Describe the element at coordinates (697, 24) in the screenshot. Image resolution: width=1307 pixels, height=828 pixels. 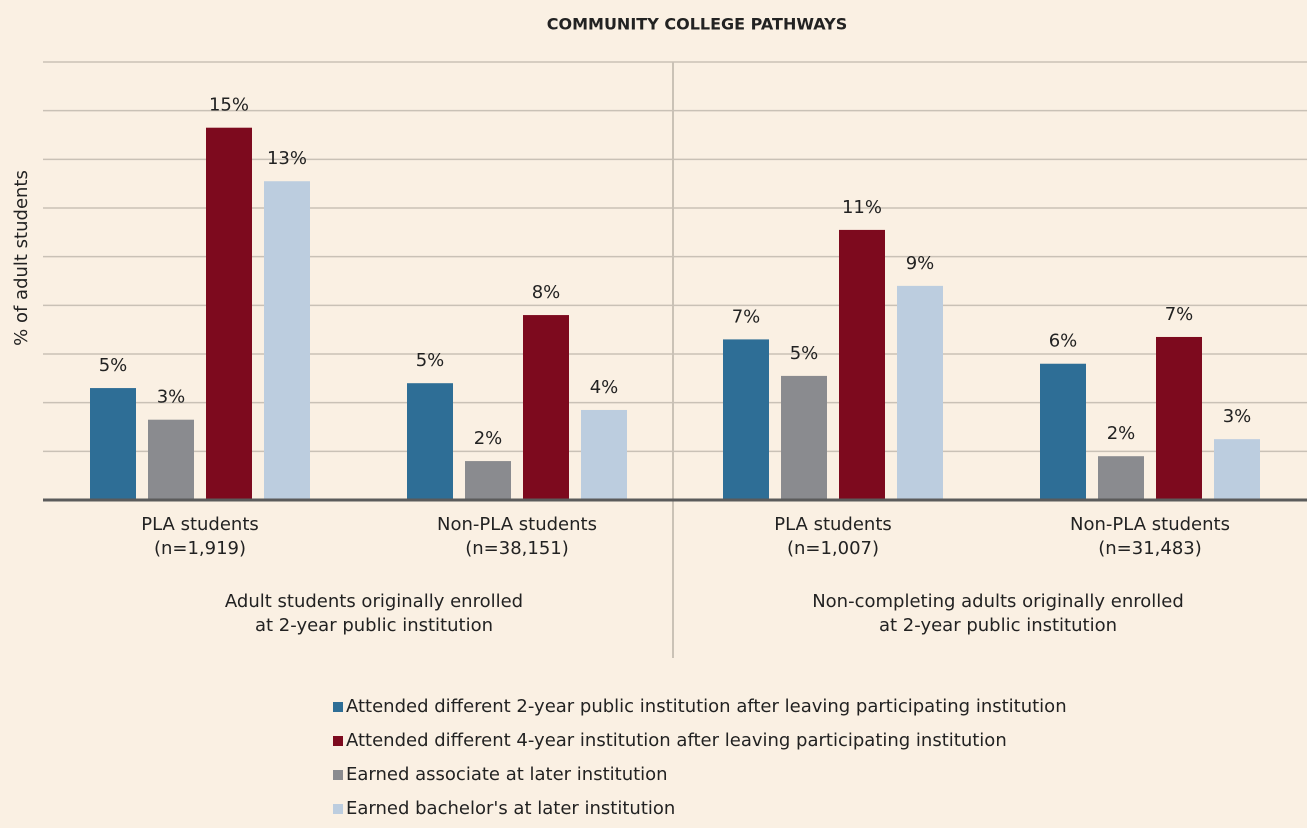
I see `chart-title: COMMUNITY COLLEGE PATHWAYS` at that location.